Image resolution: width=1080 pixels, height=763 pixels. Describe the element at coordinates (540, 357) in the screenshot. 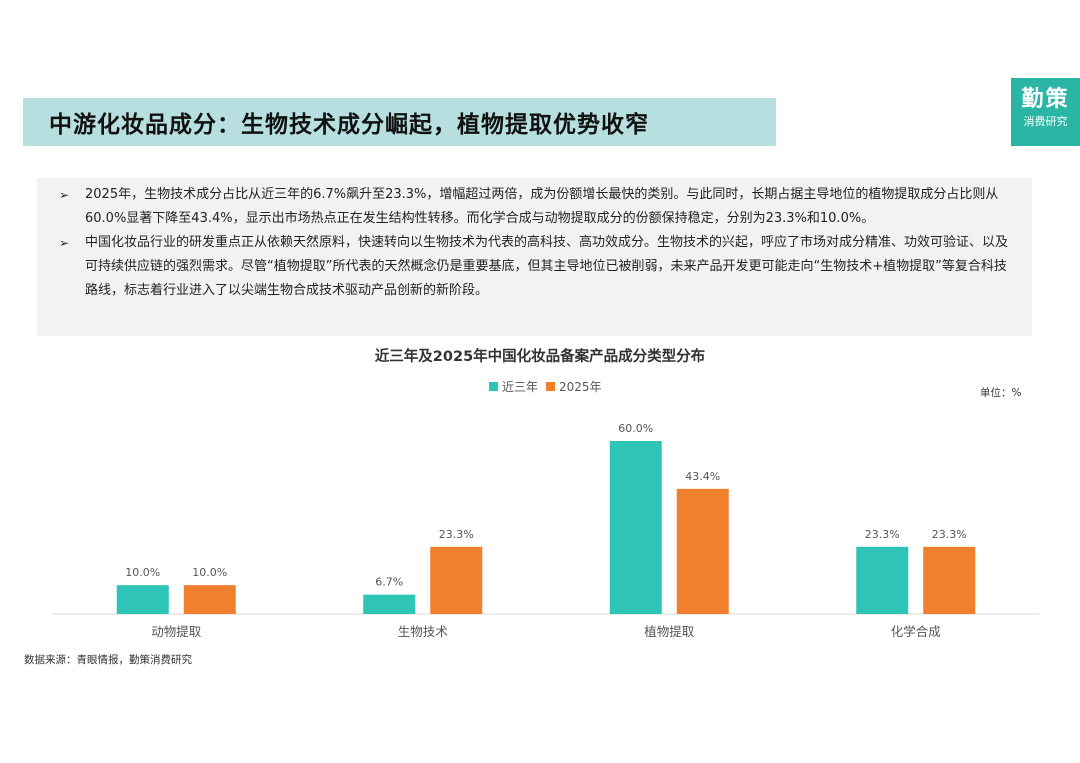

I see `chart-title: 近三年及2025年中国化妆品备案产品成分类型分布` at that location.